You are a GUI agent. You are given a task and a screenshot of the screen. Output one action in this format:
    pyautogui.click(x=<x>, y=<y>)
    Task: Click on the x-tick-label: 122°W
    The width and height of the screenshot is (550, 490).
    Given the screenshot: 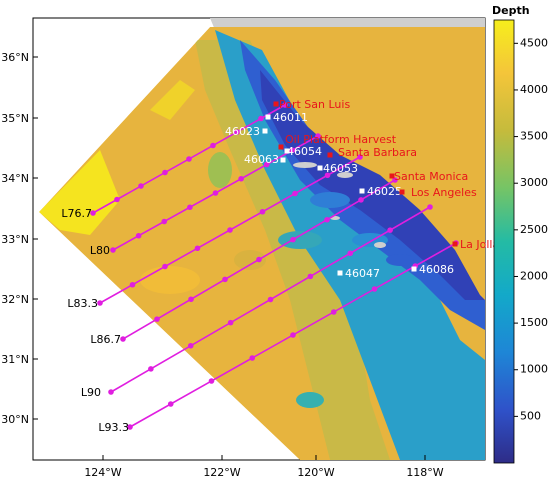 What is the action you would take?
    pyautogui.click(x=221, y=472)
    